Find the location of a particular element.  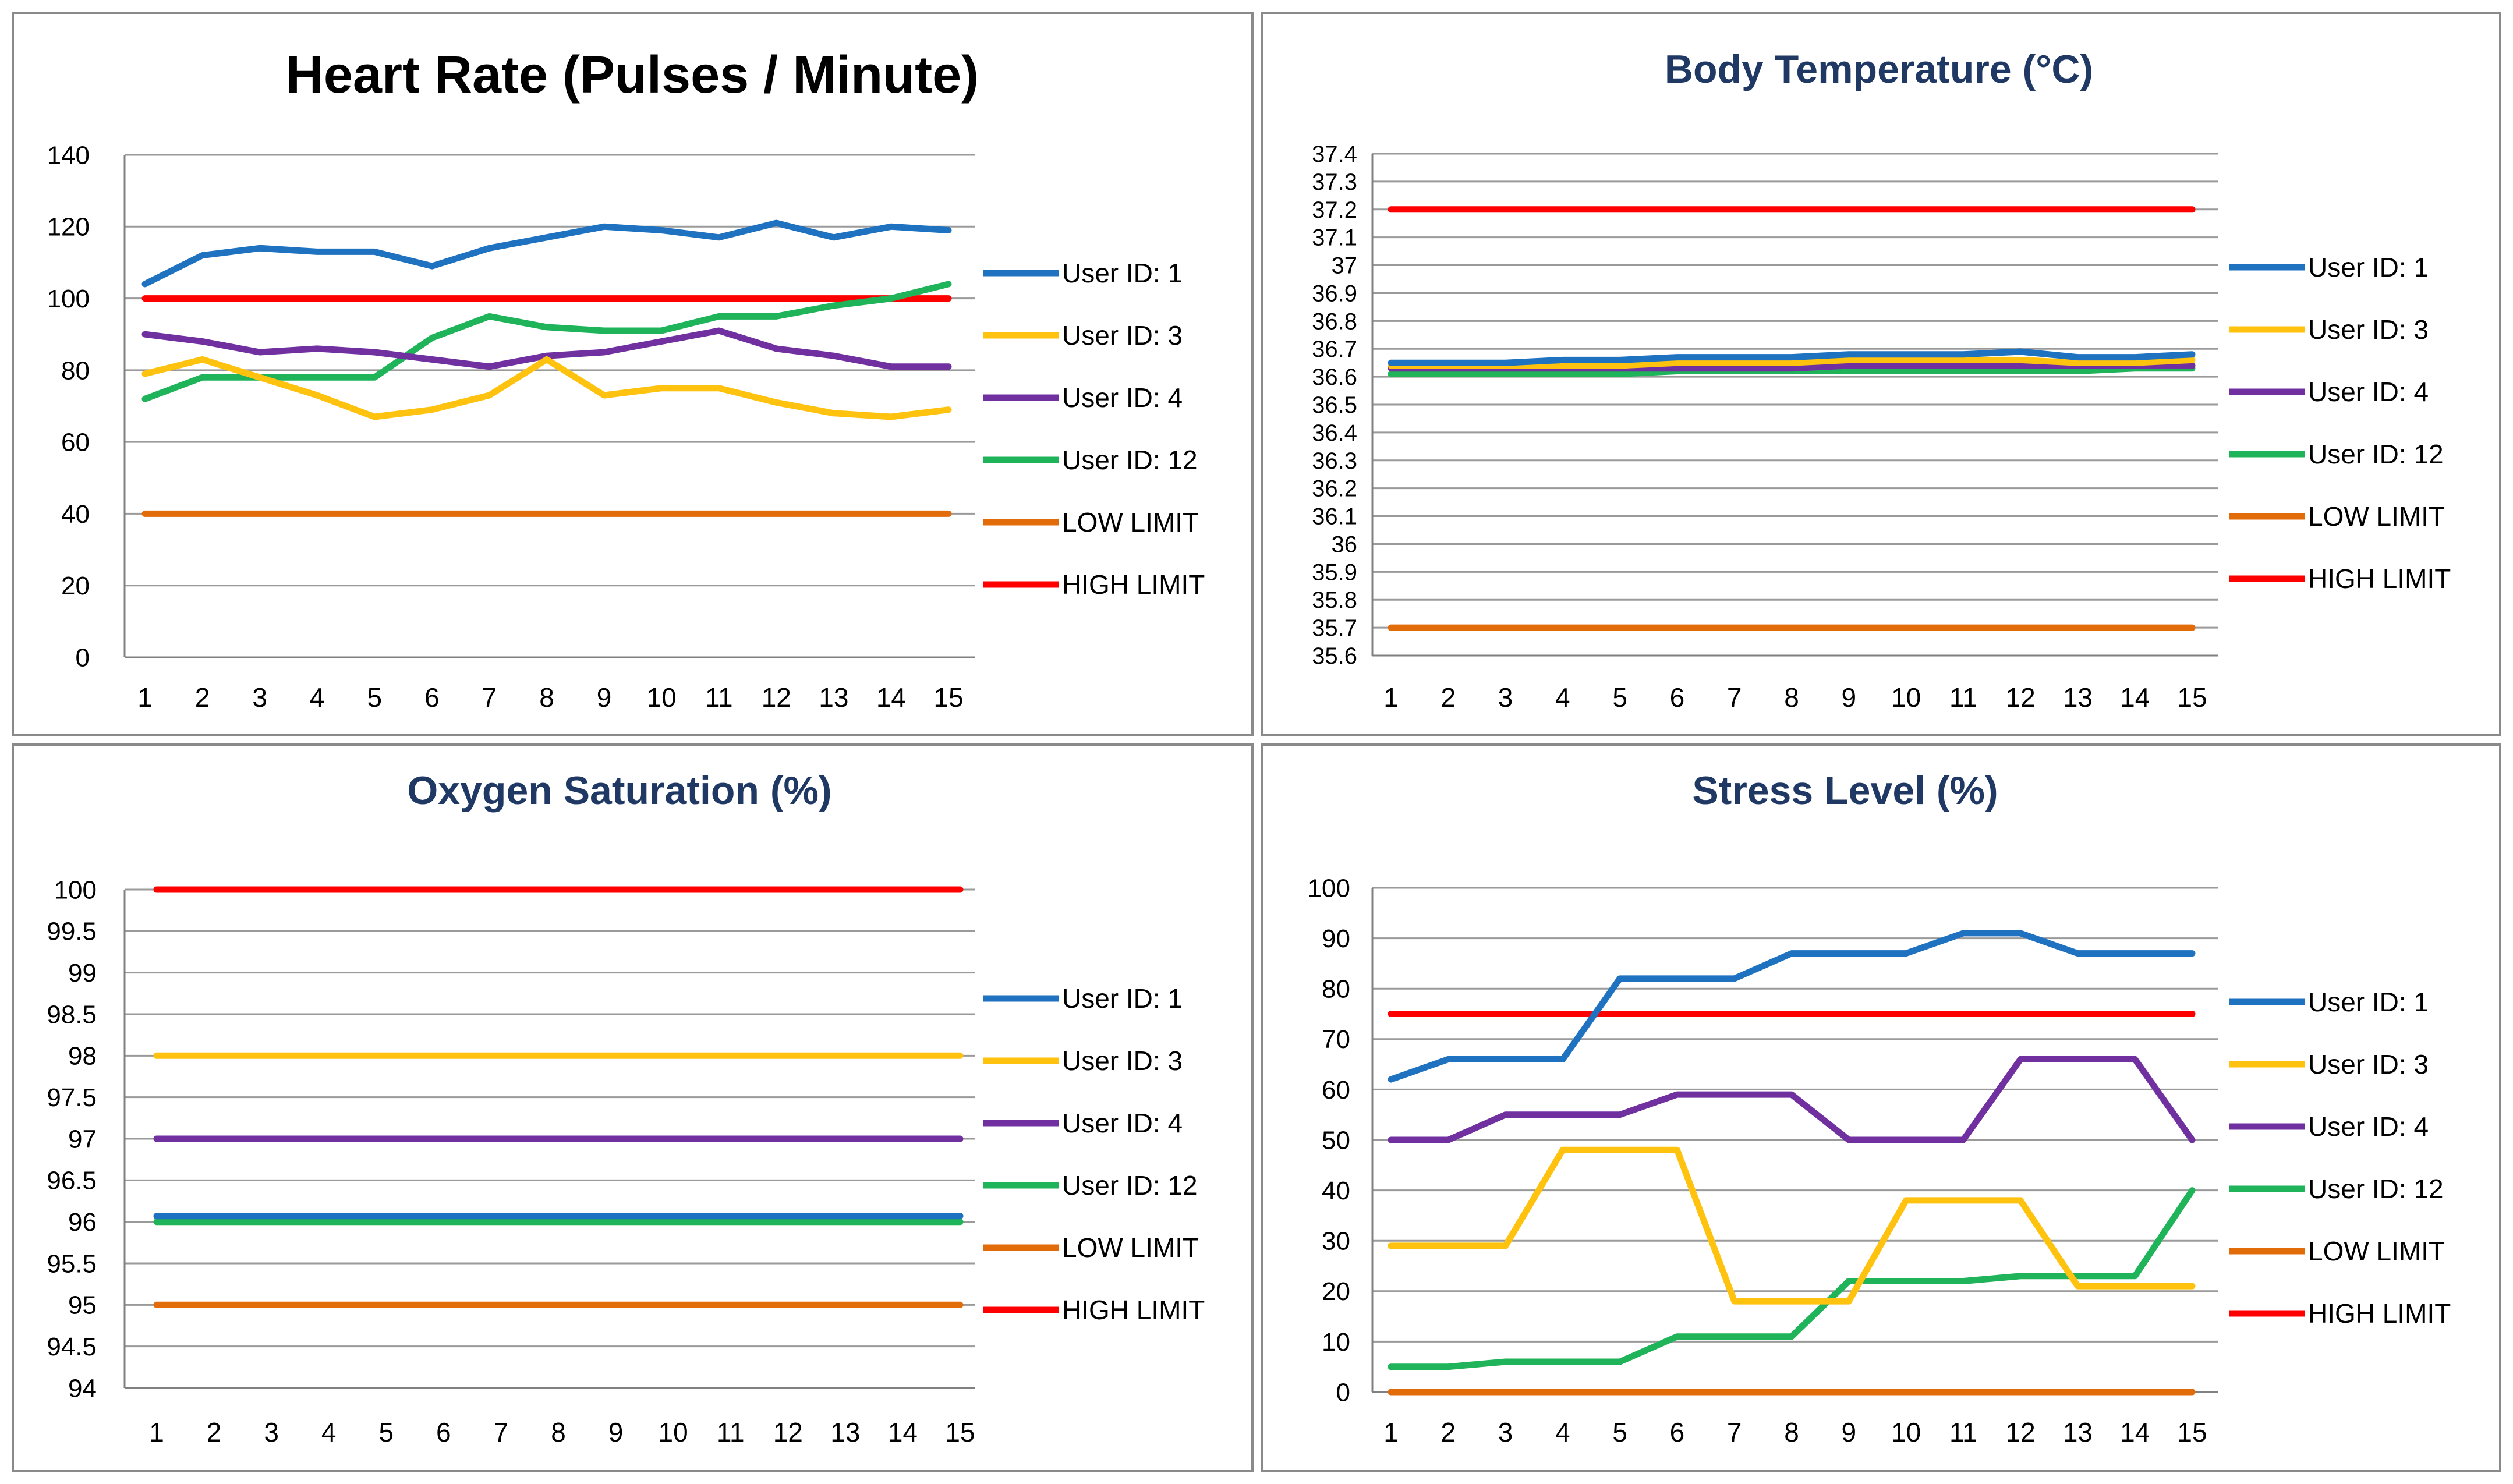

heart-rate-y-tick-label: 40 is located at coordinates (75, 514).